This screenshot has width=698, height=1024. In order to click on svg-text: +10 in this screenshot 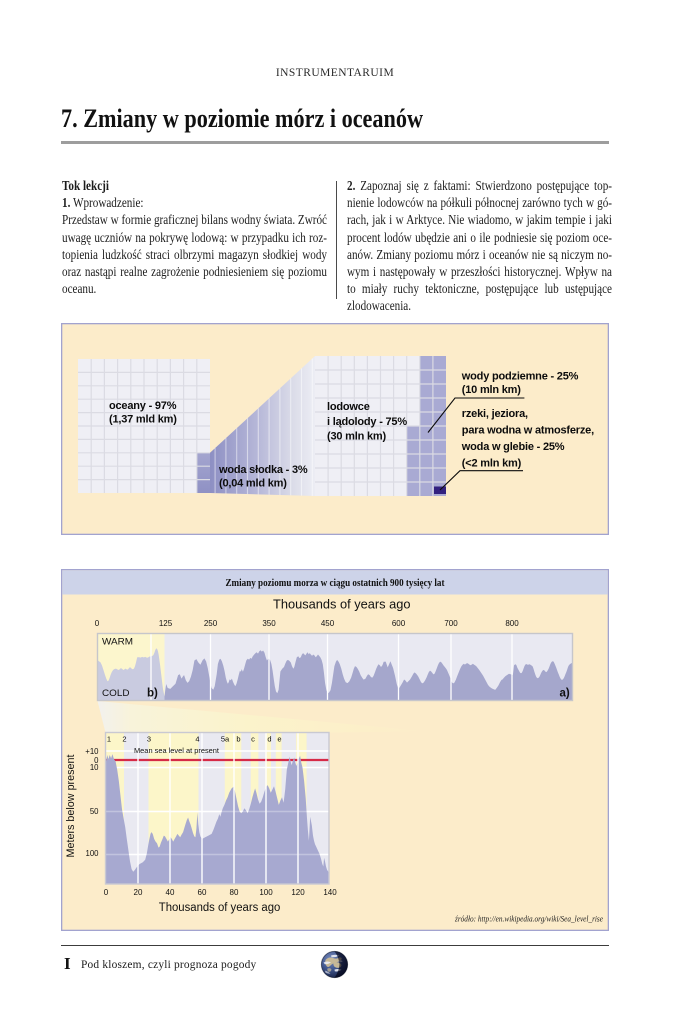, I will do `click(92, 751)`.